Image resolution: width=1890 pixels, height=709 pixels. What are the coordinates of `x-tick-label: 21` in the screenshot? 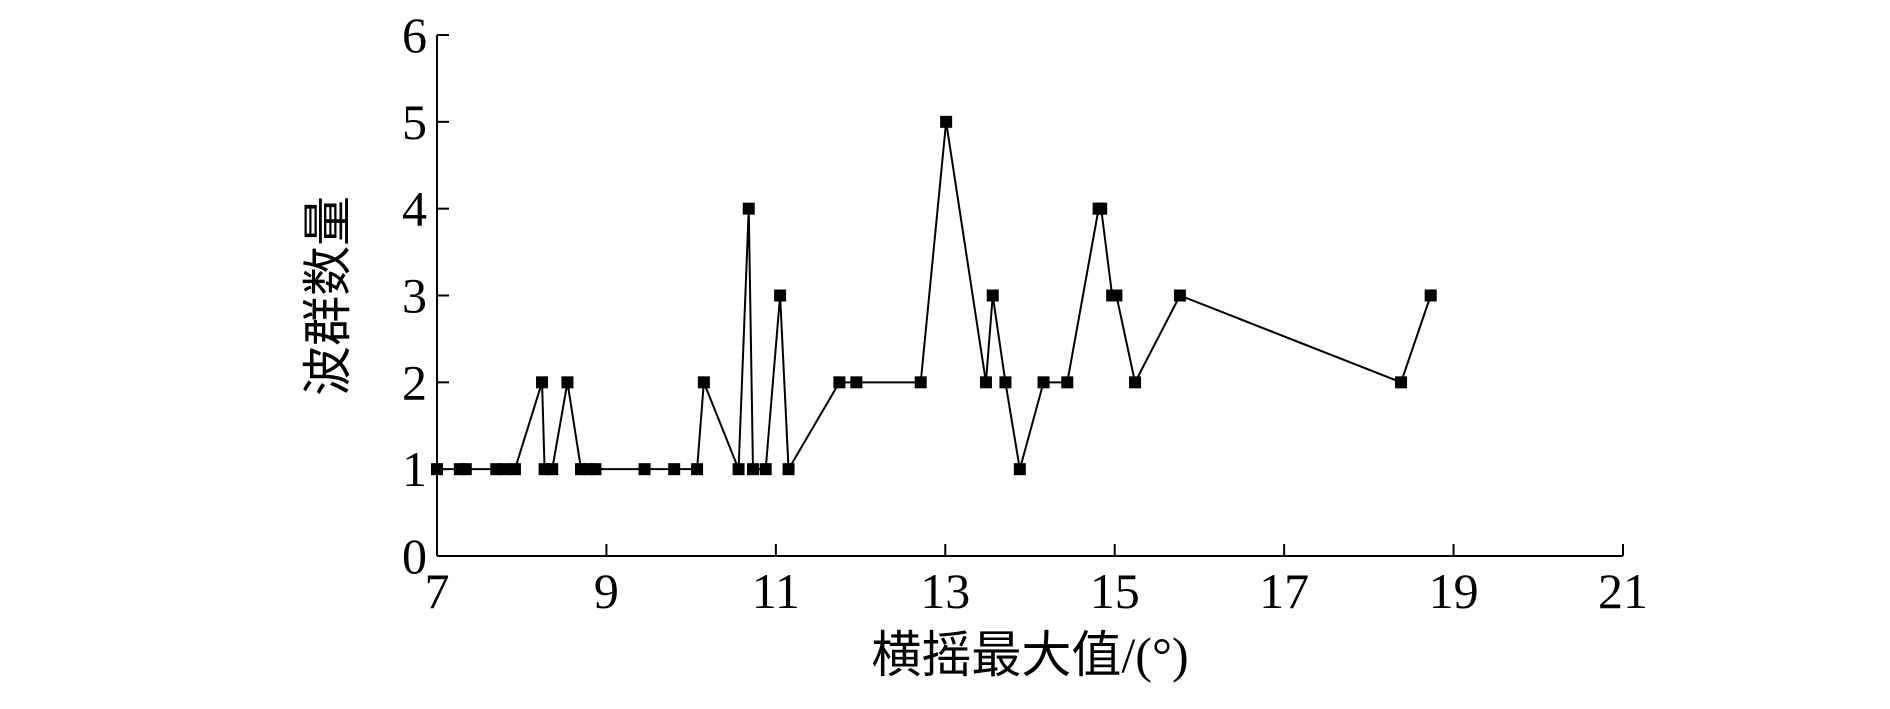 It's located at (1623, 591).